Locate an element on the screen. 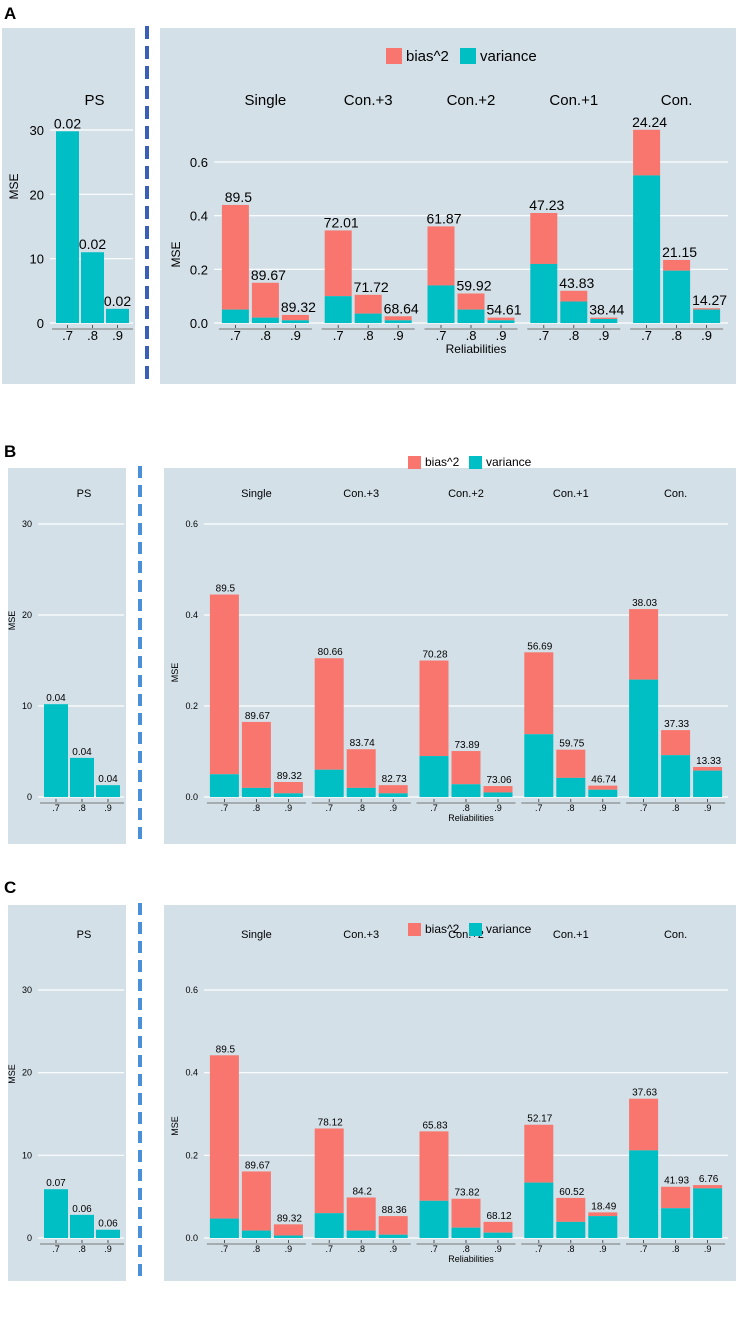 This screenshot has width=740, height=1318. group-title-c: Con. is located at coordinates (675, 935).